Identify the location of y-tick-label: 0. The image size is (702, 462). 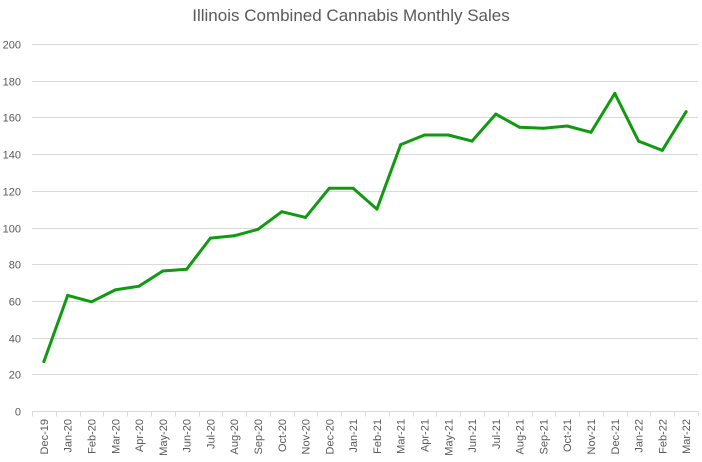
(18, 413).